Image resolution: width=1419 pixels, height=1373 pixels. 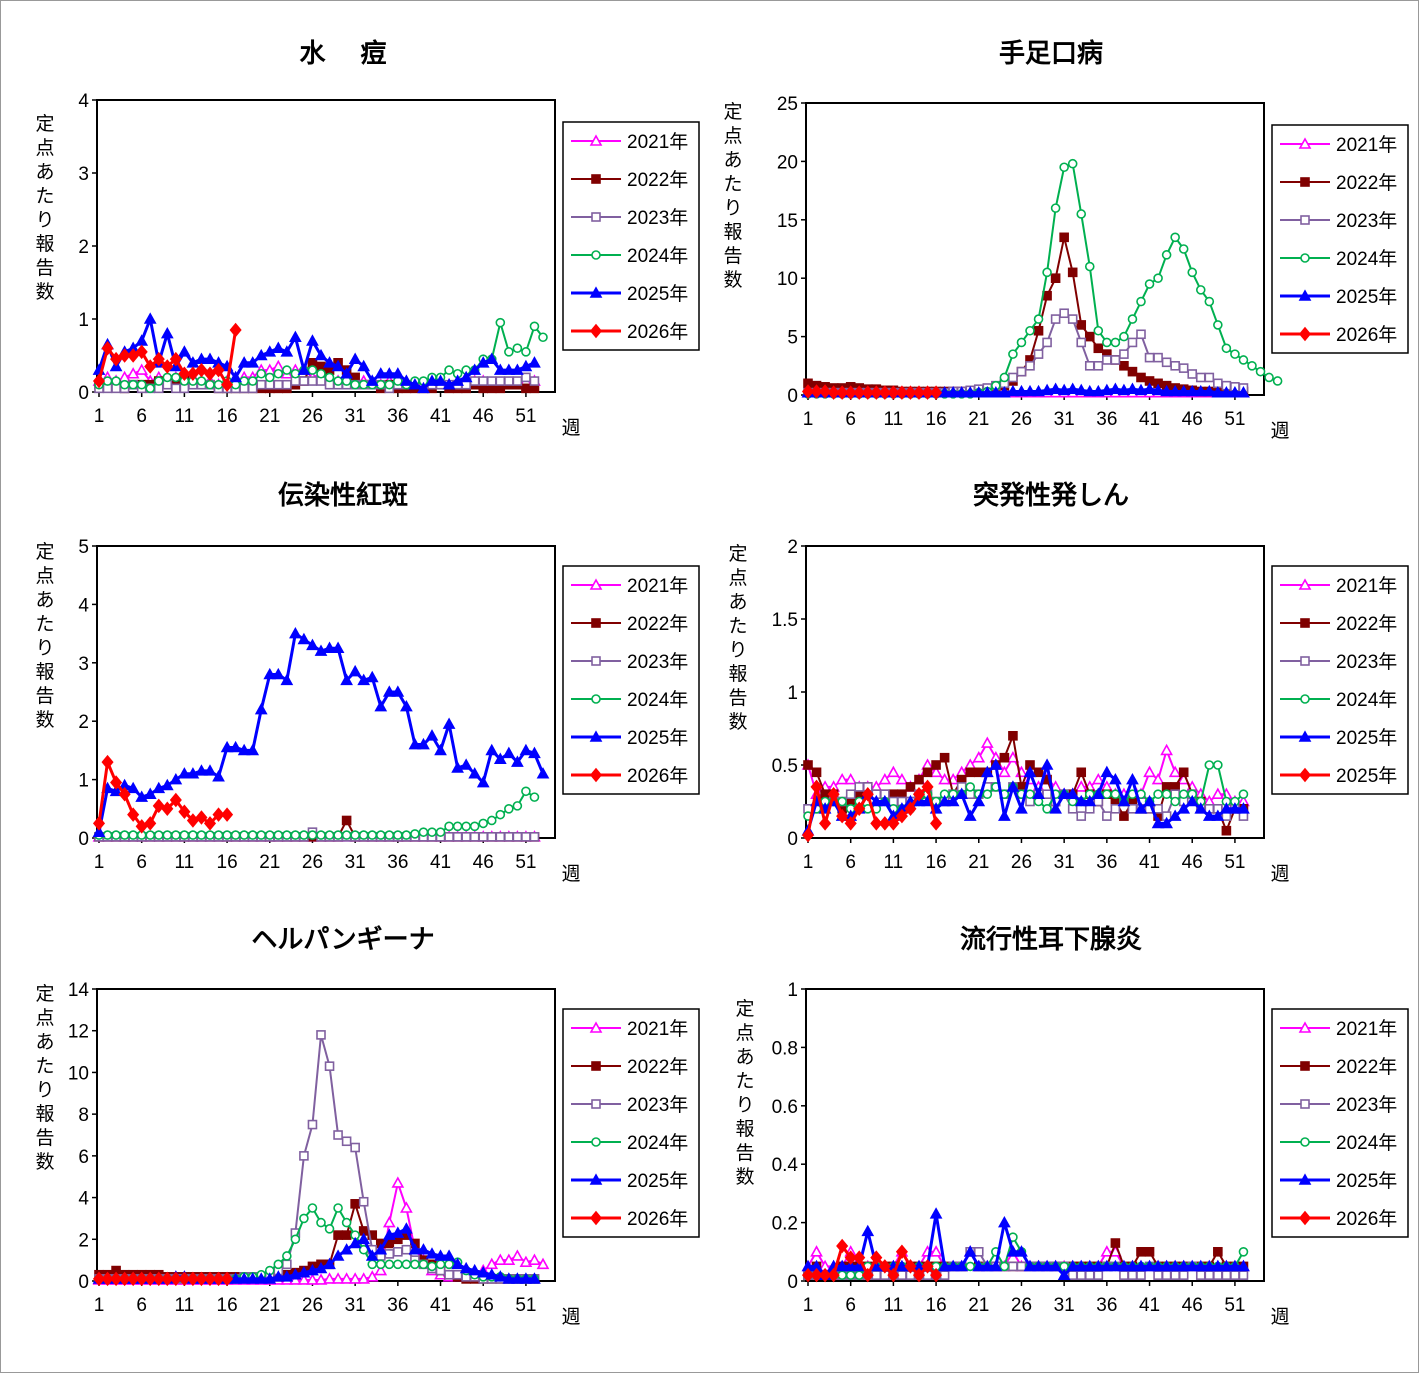 What do you see at coordinates (657, 1181) in the screenshot?
I see `legend-label: 2025年` at bounding box center [657, 1181].